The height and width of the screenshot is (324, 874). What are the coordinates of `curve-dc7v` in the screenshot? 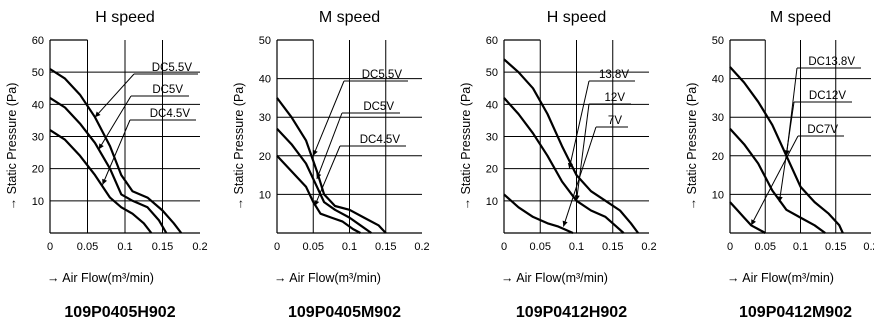 It's located at (747, 217).